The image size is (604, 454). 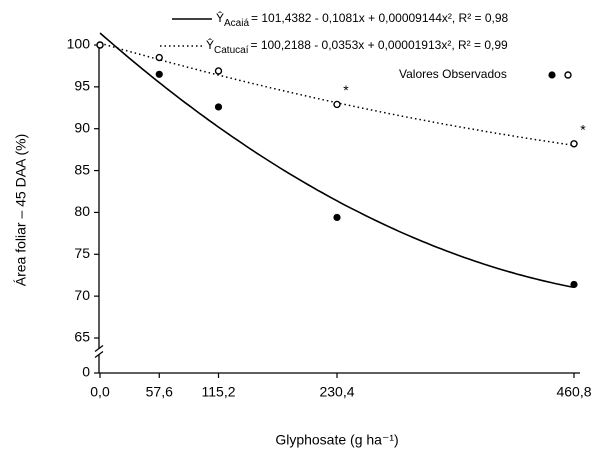 I want to click on y-tick-label: 75, so click(x=82, y=253).